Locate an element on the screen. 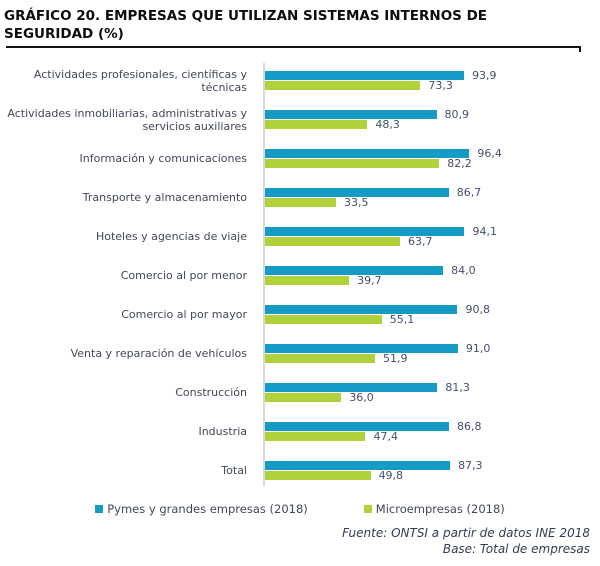 The height and width of the screenshot is (566, 600). bar-line-pymes: 93,9 is located at coordinates (432, 75).